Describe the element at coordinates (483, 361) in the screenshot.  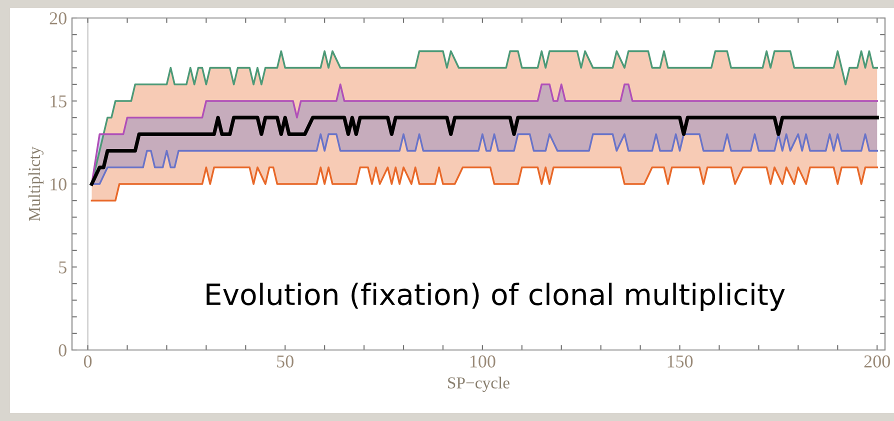
I see `x-tick-label: 100` at that location.